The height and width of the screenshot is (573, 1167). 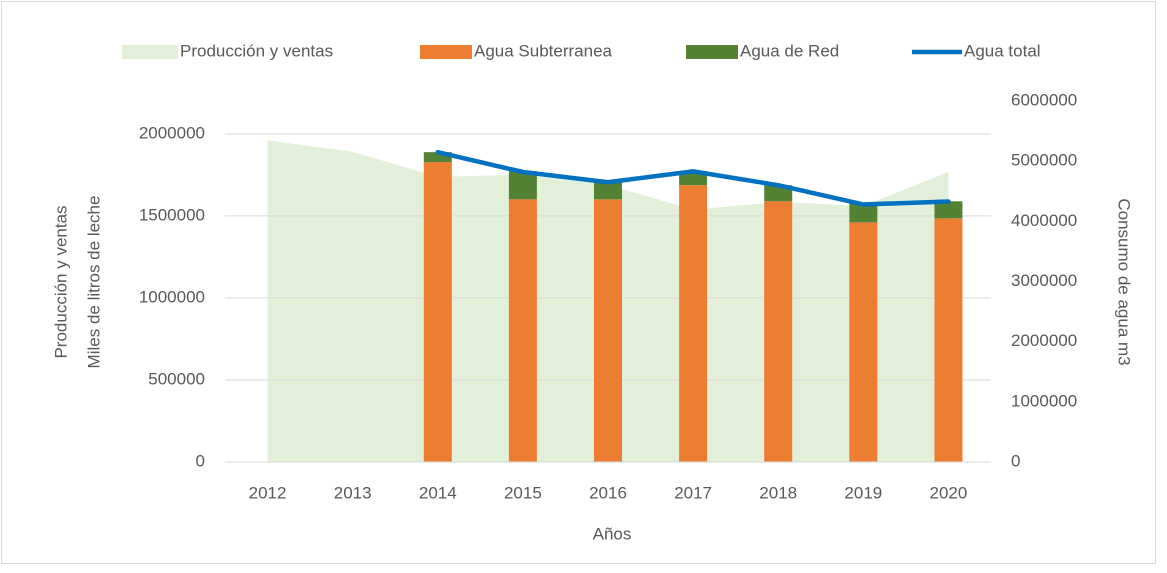 I want to click on x-tick-label: 2013, so click(x=353, y=492).